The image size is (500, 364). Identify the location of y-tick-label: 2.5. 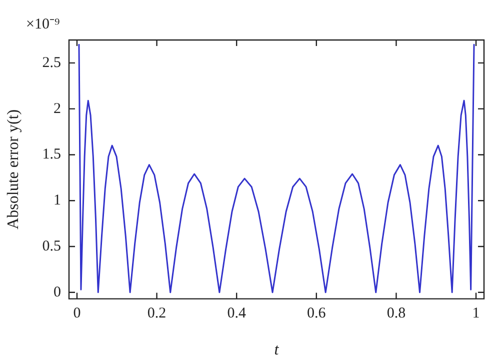
(51, 62).